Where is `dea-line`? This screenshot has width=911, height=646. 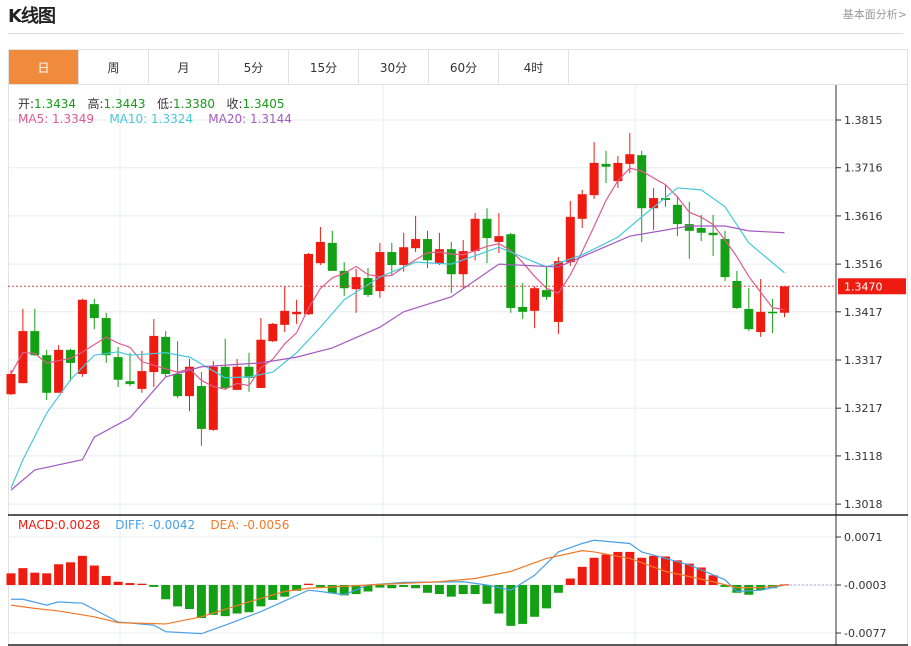 dea-line is located at coordinates (397, 587).